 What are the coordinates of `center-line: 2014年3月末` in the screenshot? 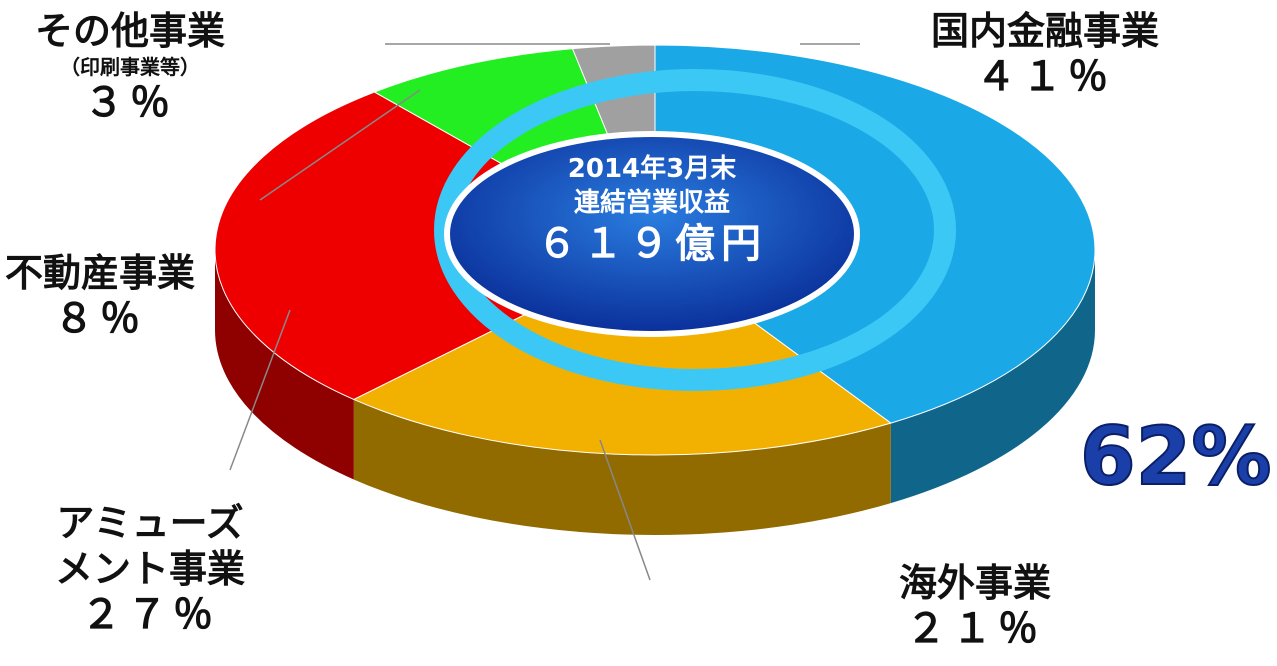 It's located at (652, 169).